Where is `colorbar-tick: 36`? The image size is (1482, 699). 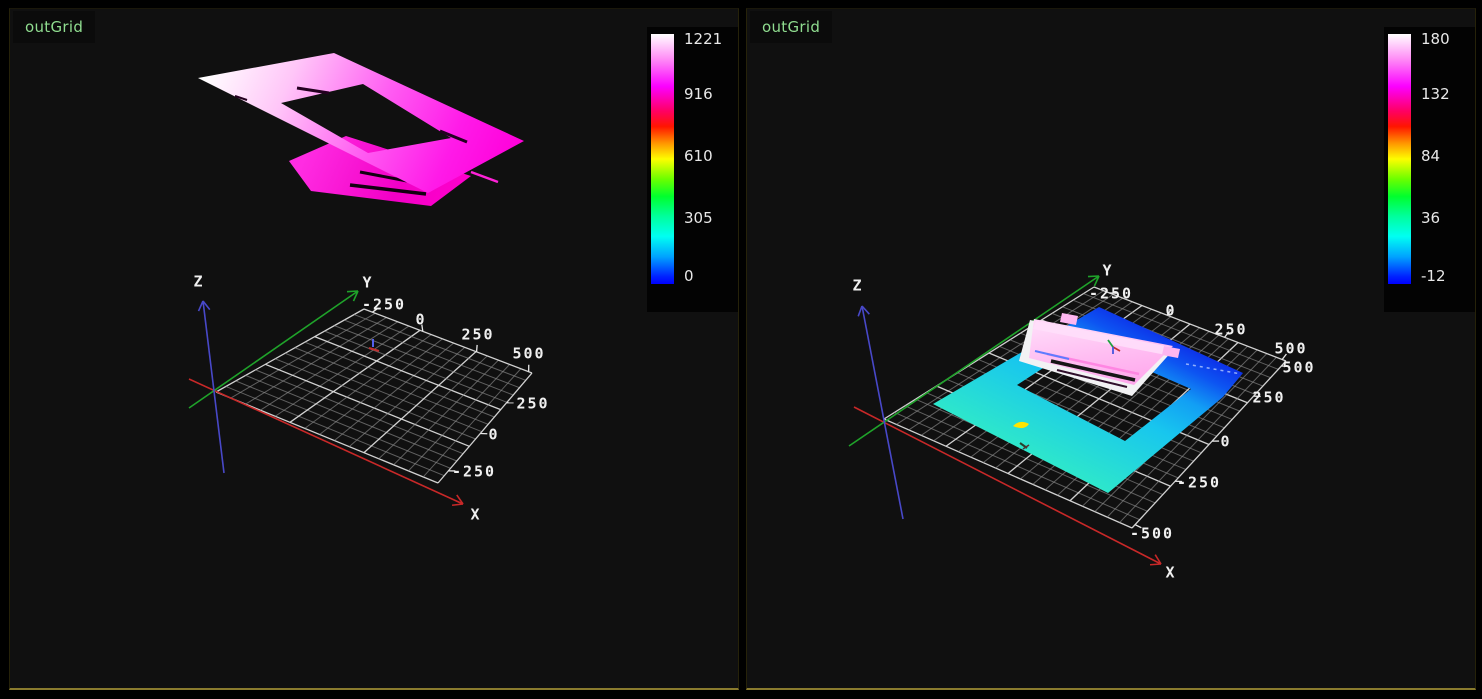
colorbar-tick: 36 is located at coordinates (1431, 218).